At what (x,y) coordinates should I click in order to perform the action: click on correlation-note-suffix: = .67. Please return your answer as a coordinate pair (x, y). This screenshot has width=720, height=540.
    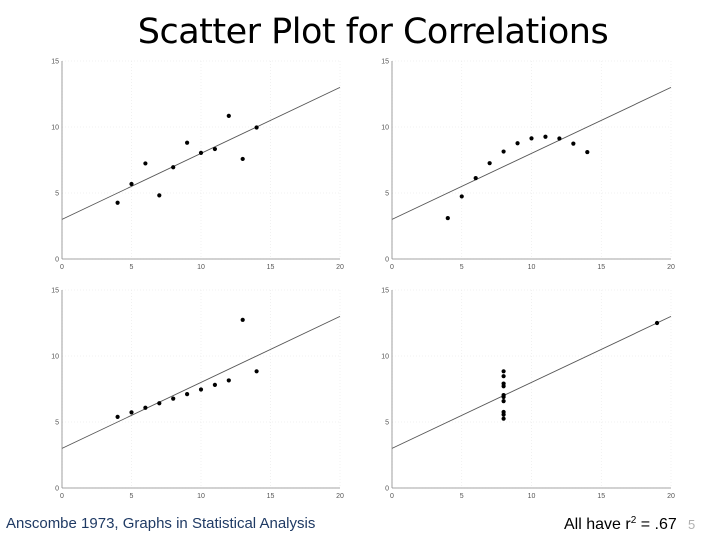
    Looking at the image, I should click on (656, 524).